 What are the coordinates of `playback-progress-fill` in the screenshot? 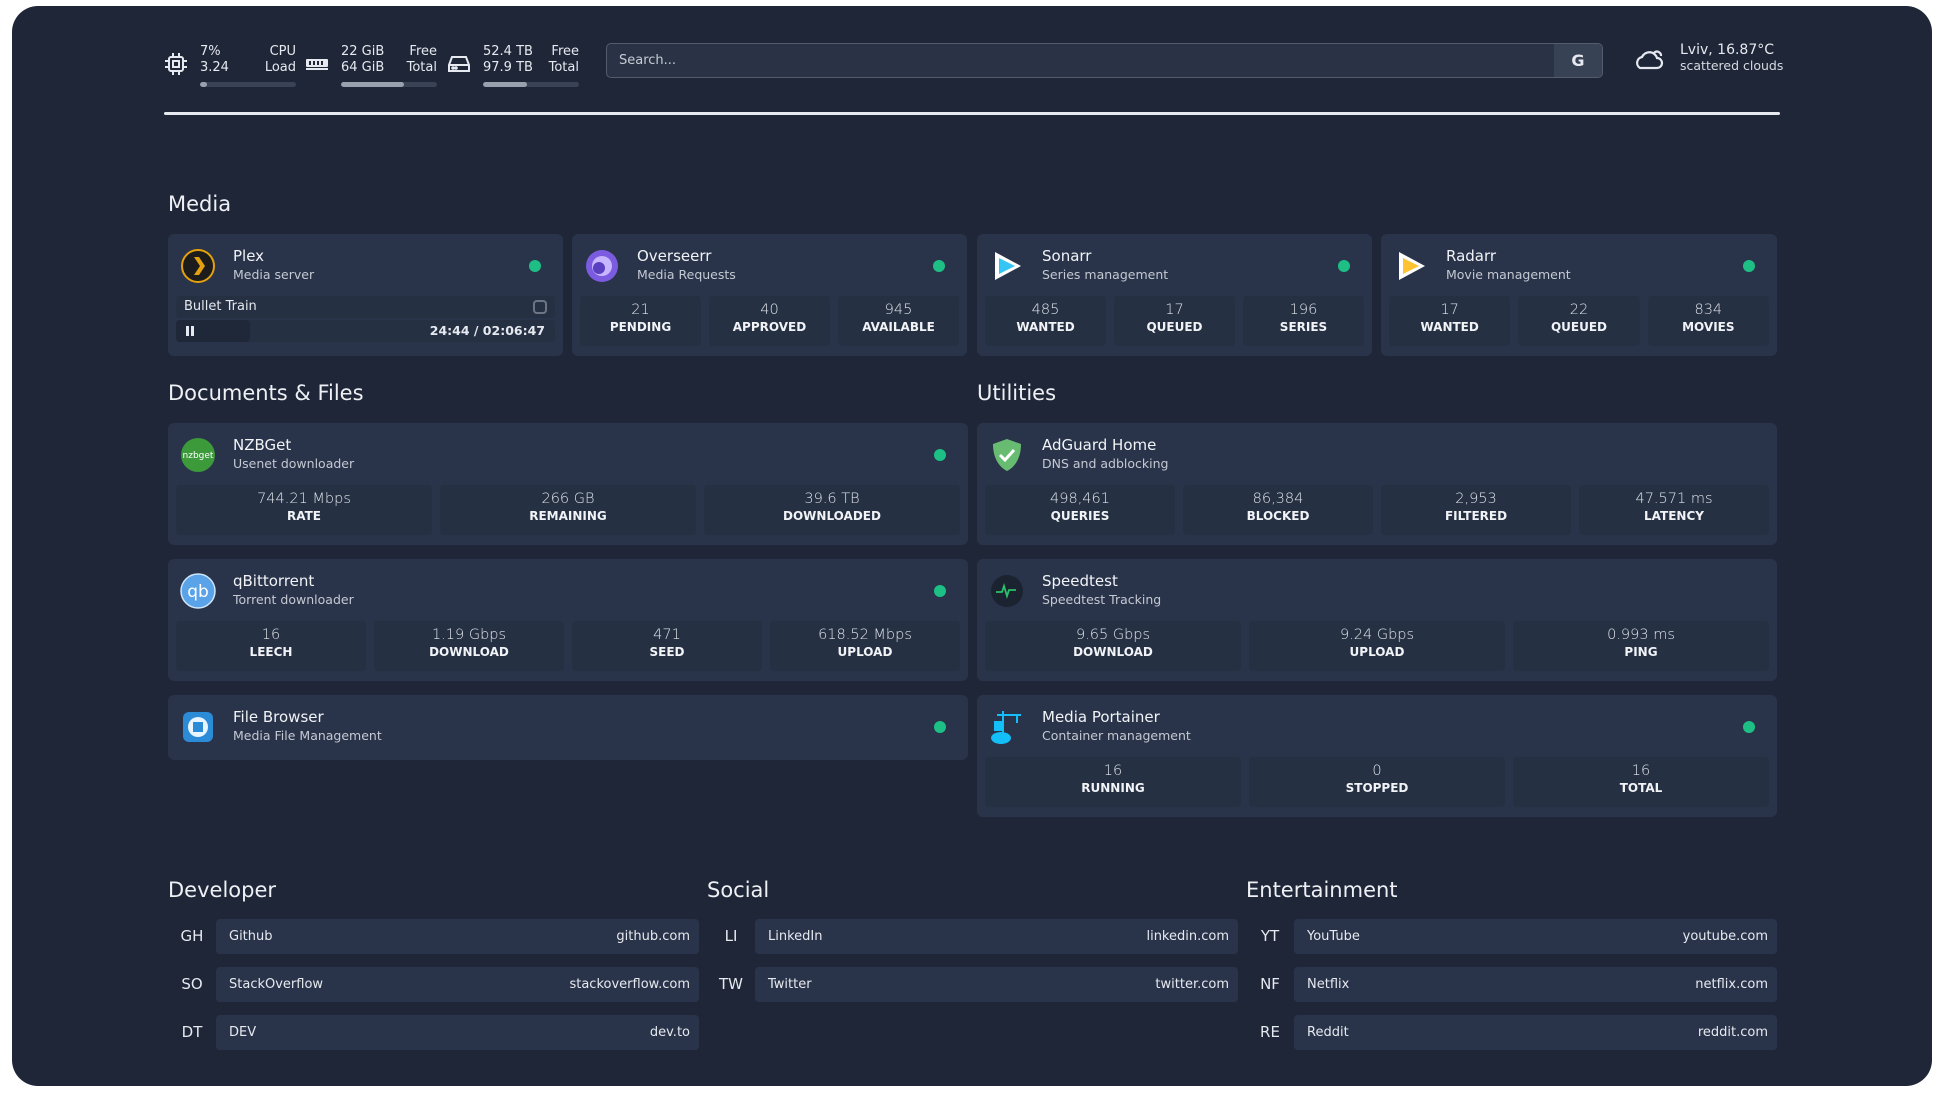 It's located at (213, 331).